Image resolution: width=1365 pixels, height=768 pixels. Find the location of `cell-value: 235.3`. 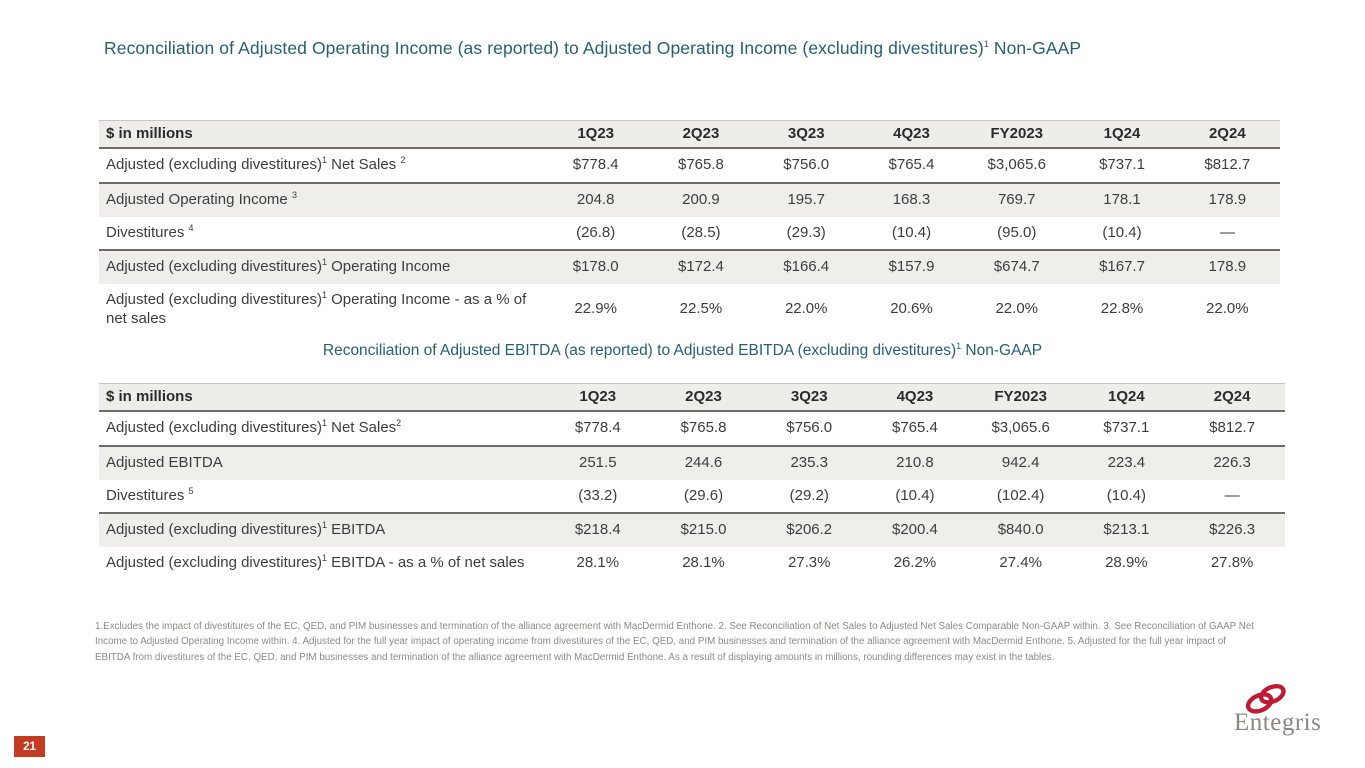

cell-value: 235.3 is located at coordinates (809, 462).